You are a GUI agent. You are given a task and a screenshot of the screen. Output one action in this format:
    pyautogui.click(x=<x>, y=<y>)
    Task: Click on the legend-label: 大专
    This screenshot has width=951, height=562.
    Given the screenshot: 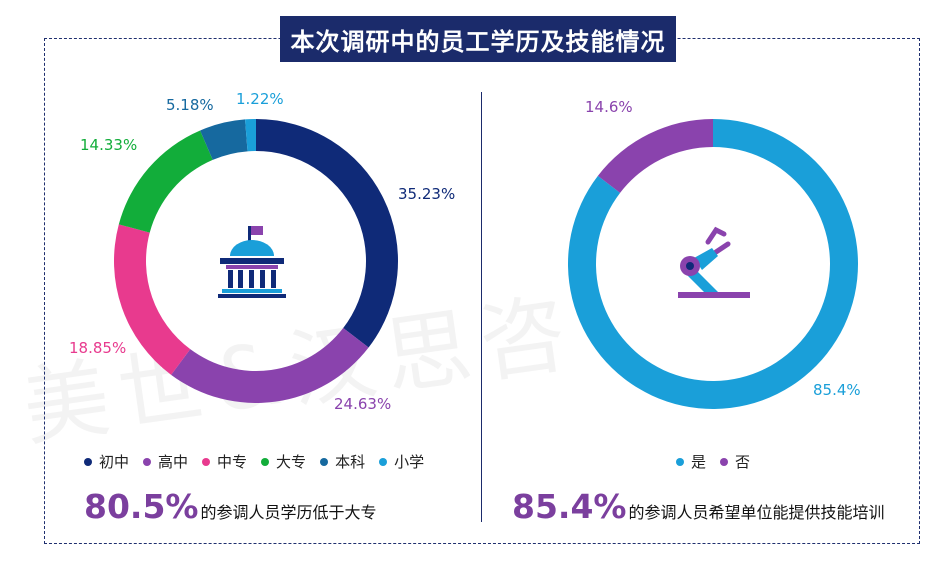 What is the action you would take?
    pyautogui.click(x=291, y=462)
    